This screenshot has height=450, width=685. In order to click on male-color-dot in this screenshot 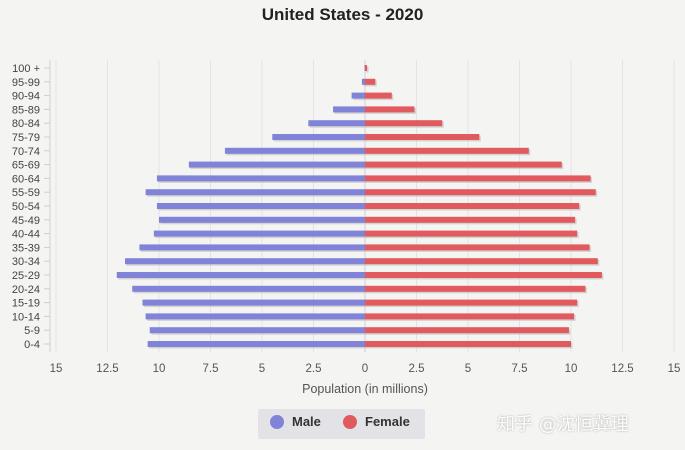, I will do `click(277, 421)`.